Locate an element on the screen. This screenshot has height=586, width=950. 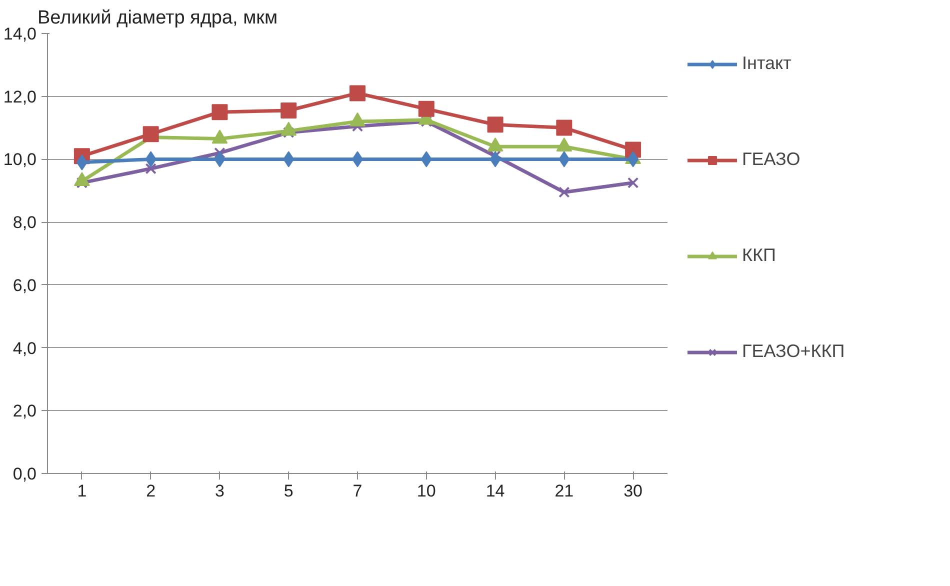
y-tick-label: 10,0 is located at coordinates (20, 160).